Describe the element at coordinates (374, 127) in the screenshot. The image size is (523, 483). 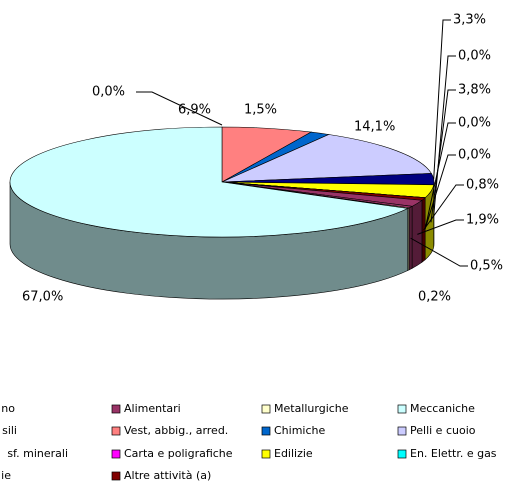
I see `data-label: 14,1%` at that location.